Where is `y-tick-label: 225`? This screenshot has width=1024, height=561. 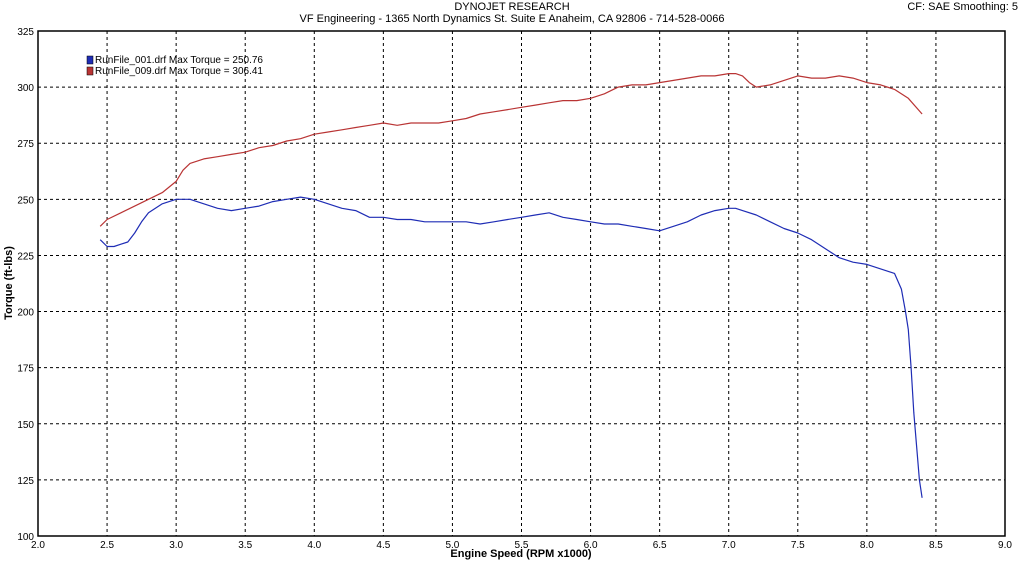
y-tick-label: 225 is located at coordinates (25, 256).